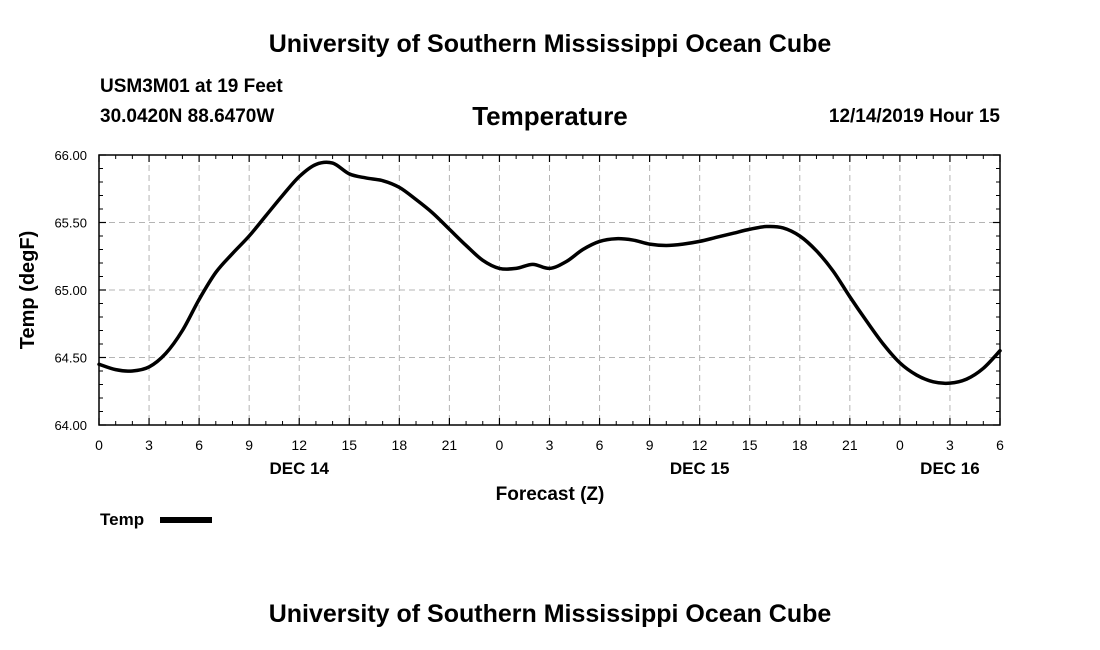  Describe the element at coordinates (70, 425) in the screenshot. I see `y-tick-label: 64.00` at that location.